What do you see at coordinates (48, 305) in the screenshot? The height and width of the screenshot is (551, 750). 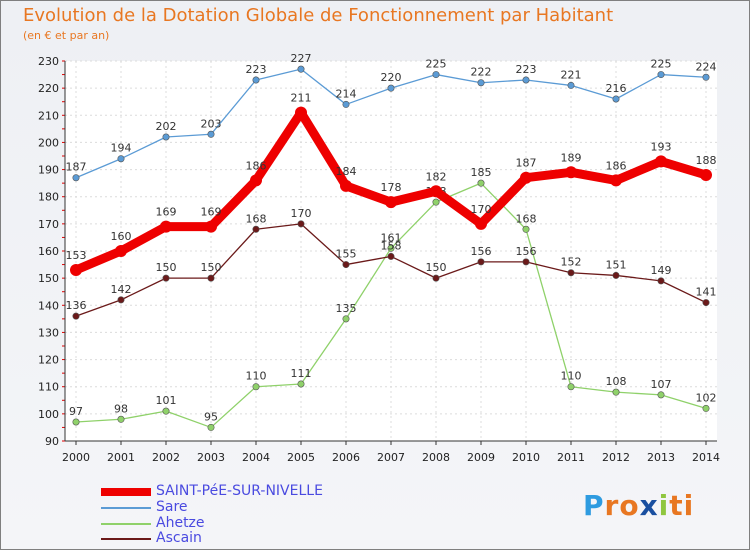 I see `y-tick-label: 140` at bounding box center [48, 305].